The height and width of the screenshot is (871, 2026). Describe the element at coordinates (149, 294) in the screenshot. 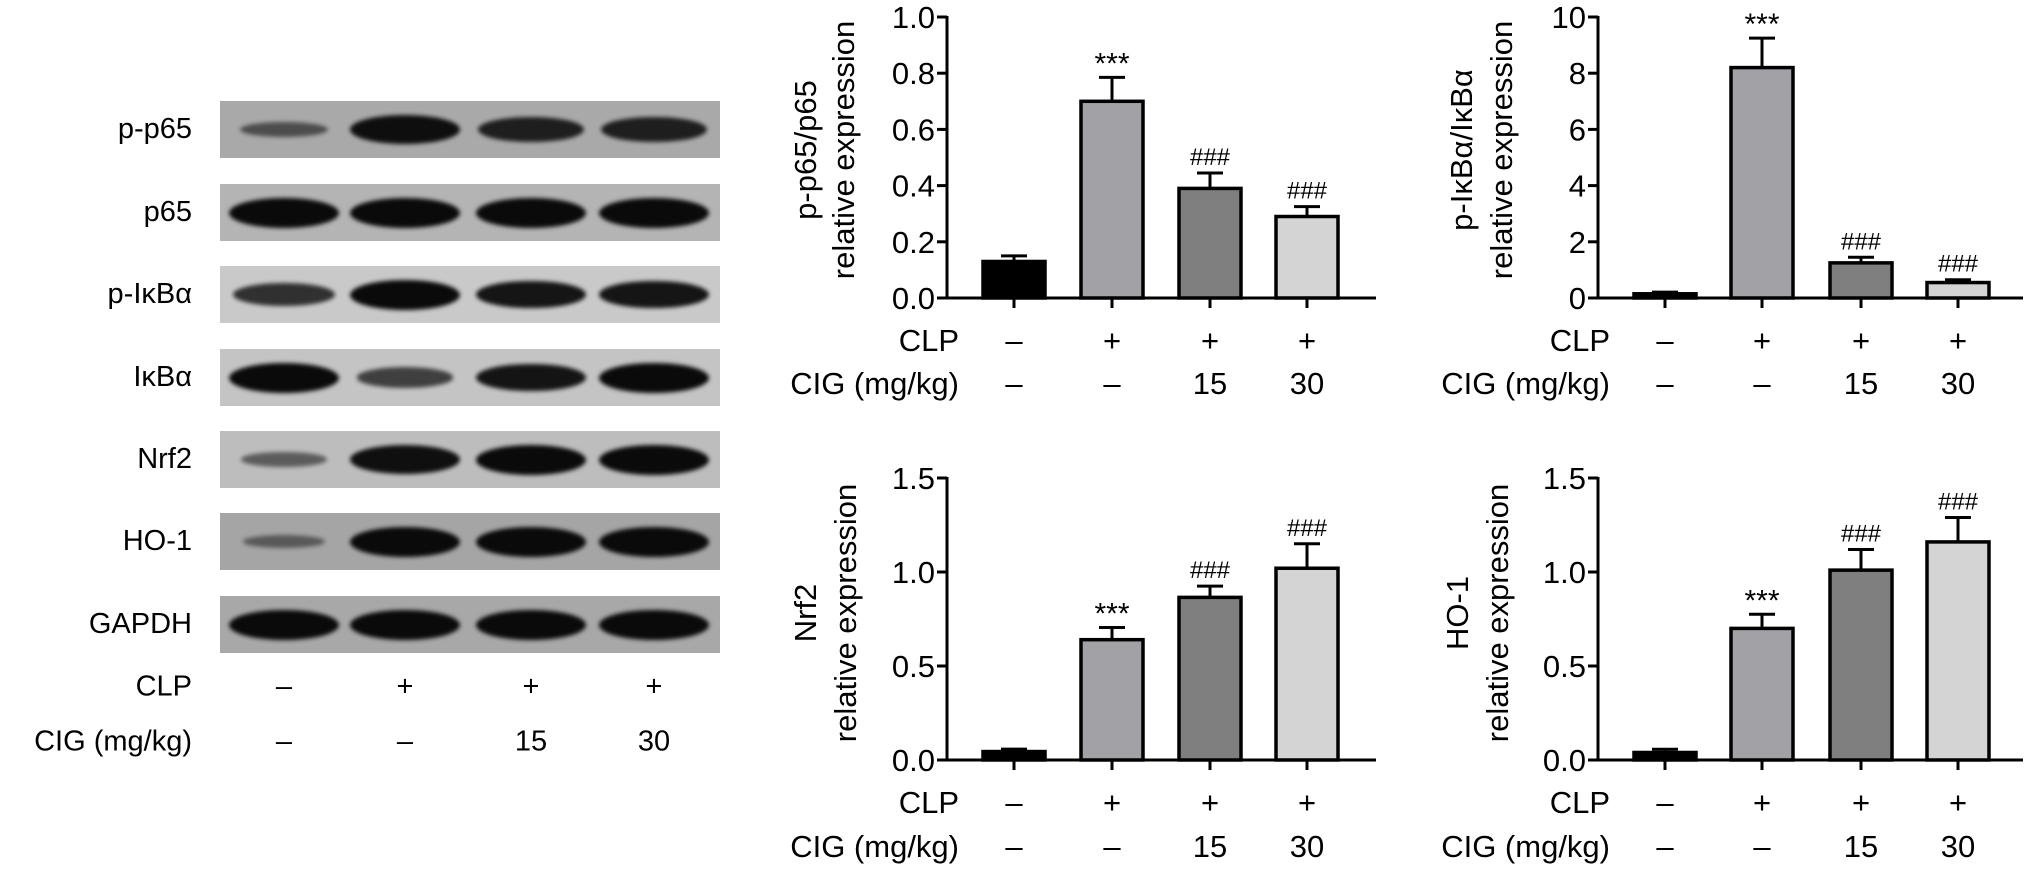

I see `blot-row-label: p-IκBα` at that location.